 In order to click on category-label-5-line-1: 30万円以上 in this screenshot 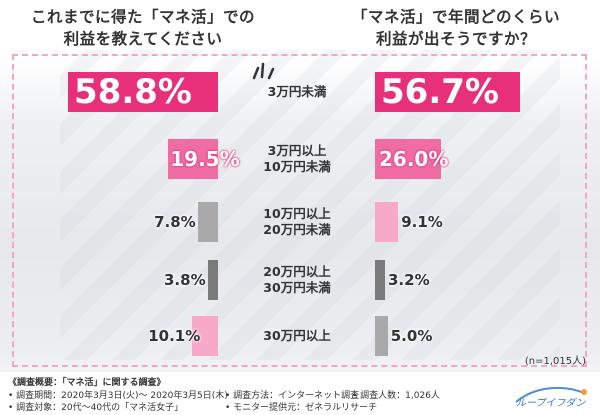, I will do `click(297, 335)`.